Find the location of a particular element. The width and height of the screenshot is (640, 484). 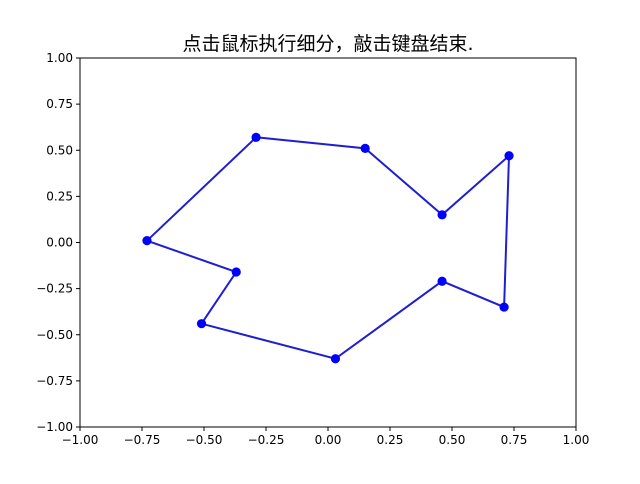

y-tick-label: −0.50 is located at coordinates (54, 335).